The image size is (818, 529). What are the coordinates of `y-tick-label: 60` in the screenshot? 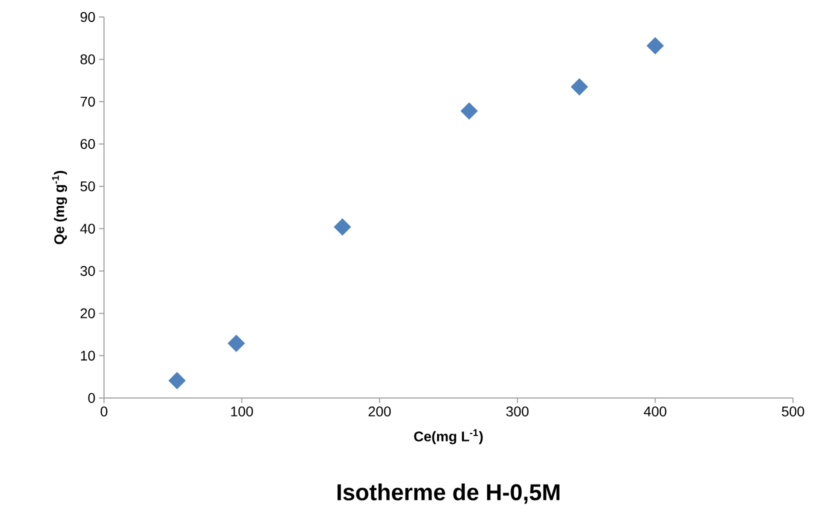 It's located at (87, 144).